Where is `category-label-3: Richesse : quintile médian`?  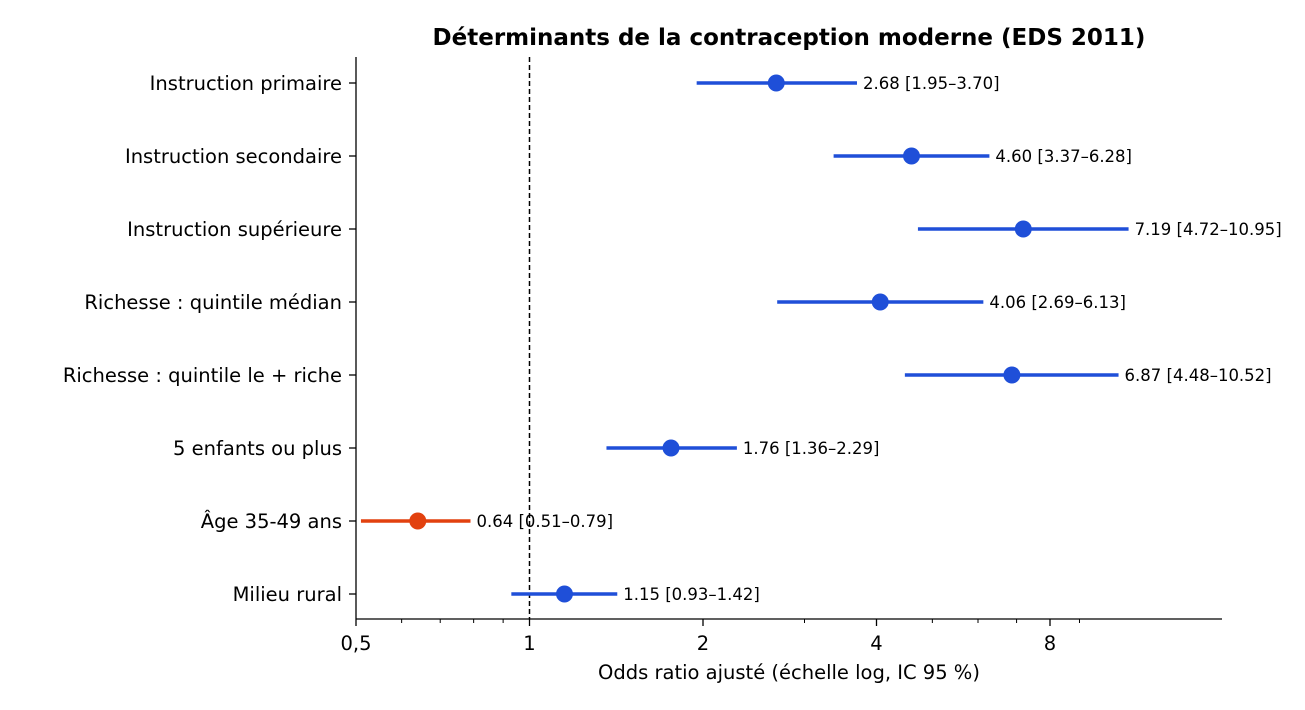
category-label-3: Richesse : quintile médian is located at coordinates (213, 302).